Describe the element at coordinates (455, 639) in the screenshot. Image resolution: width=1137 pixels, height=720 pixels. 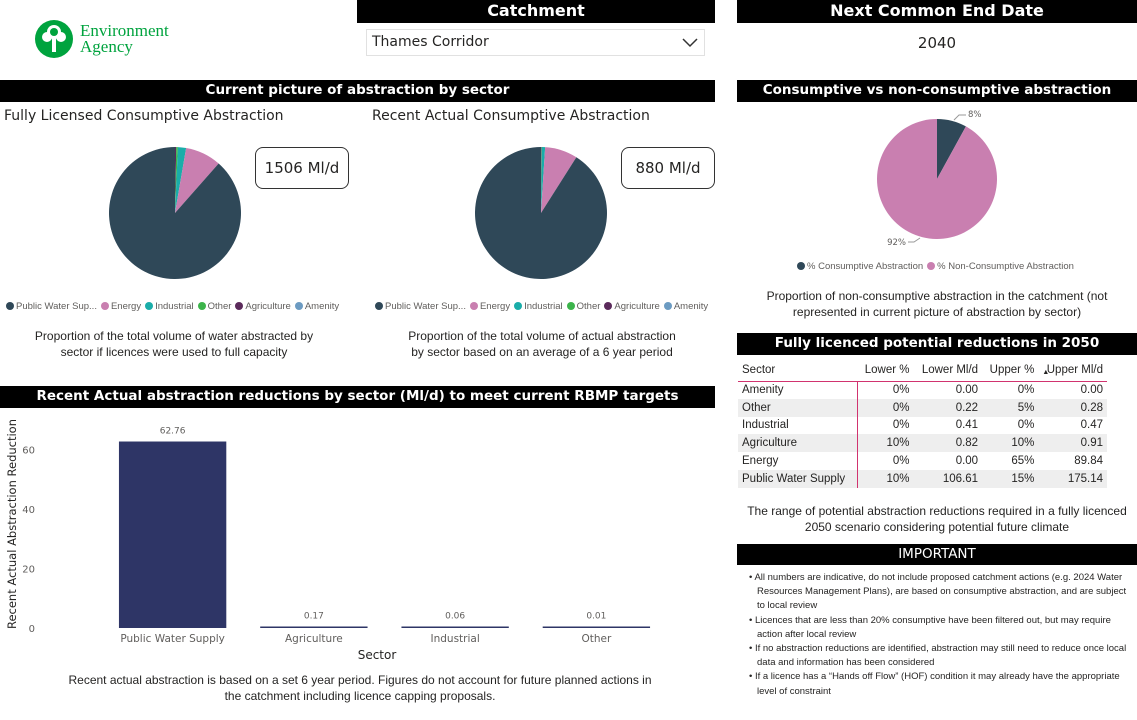
I see `x-tick-label: Industrial` at that location.